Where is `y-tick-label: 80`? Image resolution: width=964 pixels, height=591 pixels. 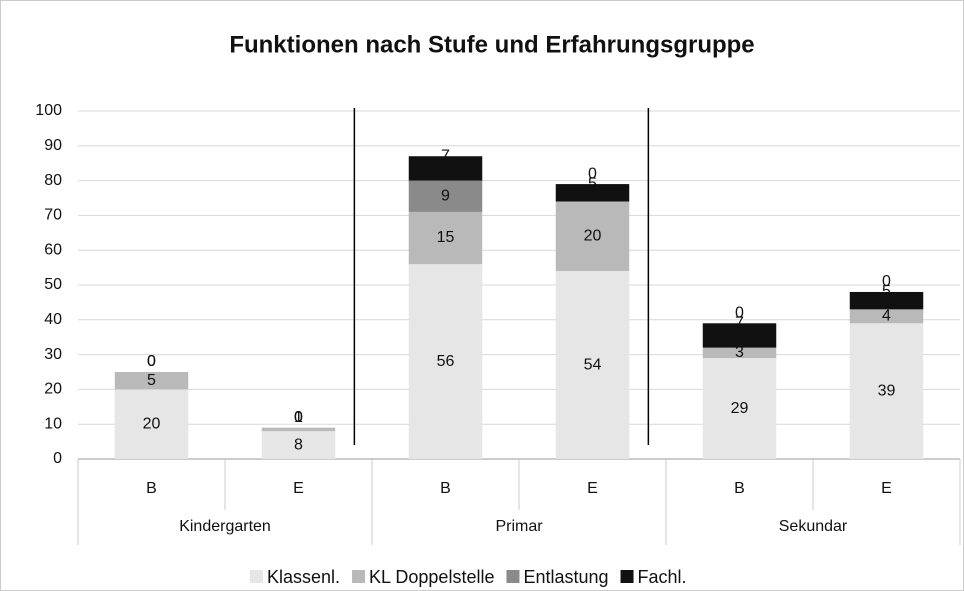 y-tick-label: 80 is located at coordinates (53, 180).